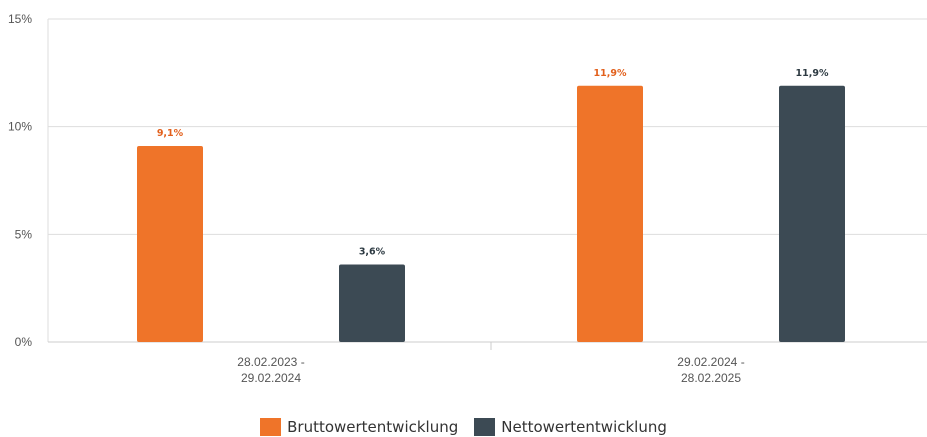  Describe the element at coordinates (373, 427) in the screenshot. I see `legend-label-brutto: Bruttowertentwicklung` at that location.